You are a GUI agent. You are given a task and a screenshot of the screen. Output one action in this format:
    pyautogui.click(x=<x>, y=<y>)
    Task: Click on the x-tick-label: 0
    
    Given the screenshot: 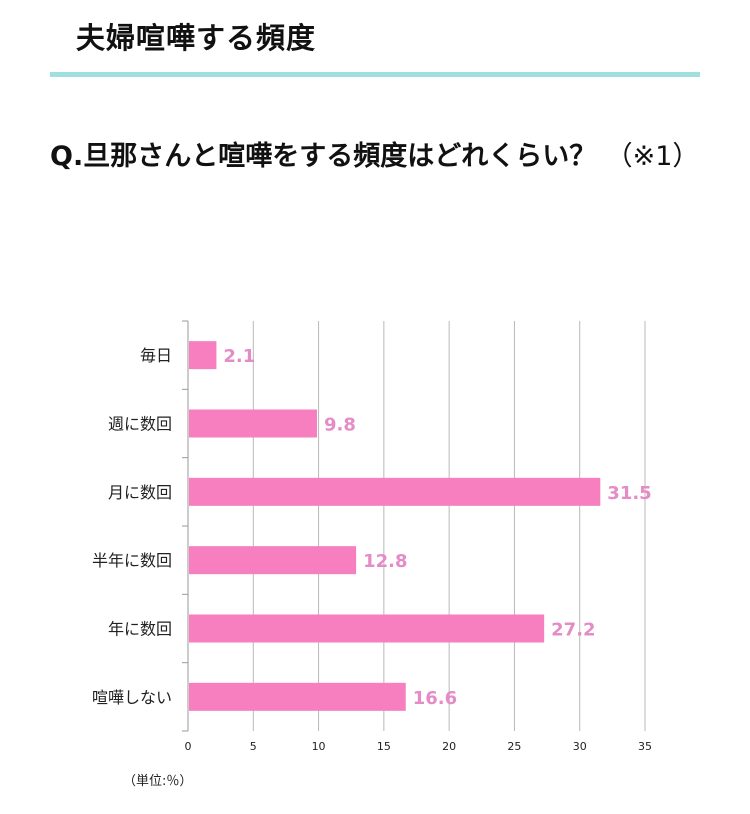 What is the action you would take?
    pyautogui.click(x=188, y=746)
    